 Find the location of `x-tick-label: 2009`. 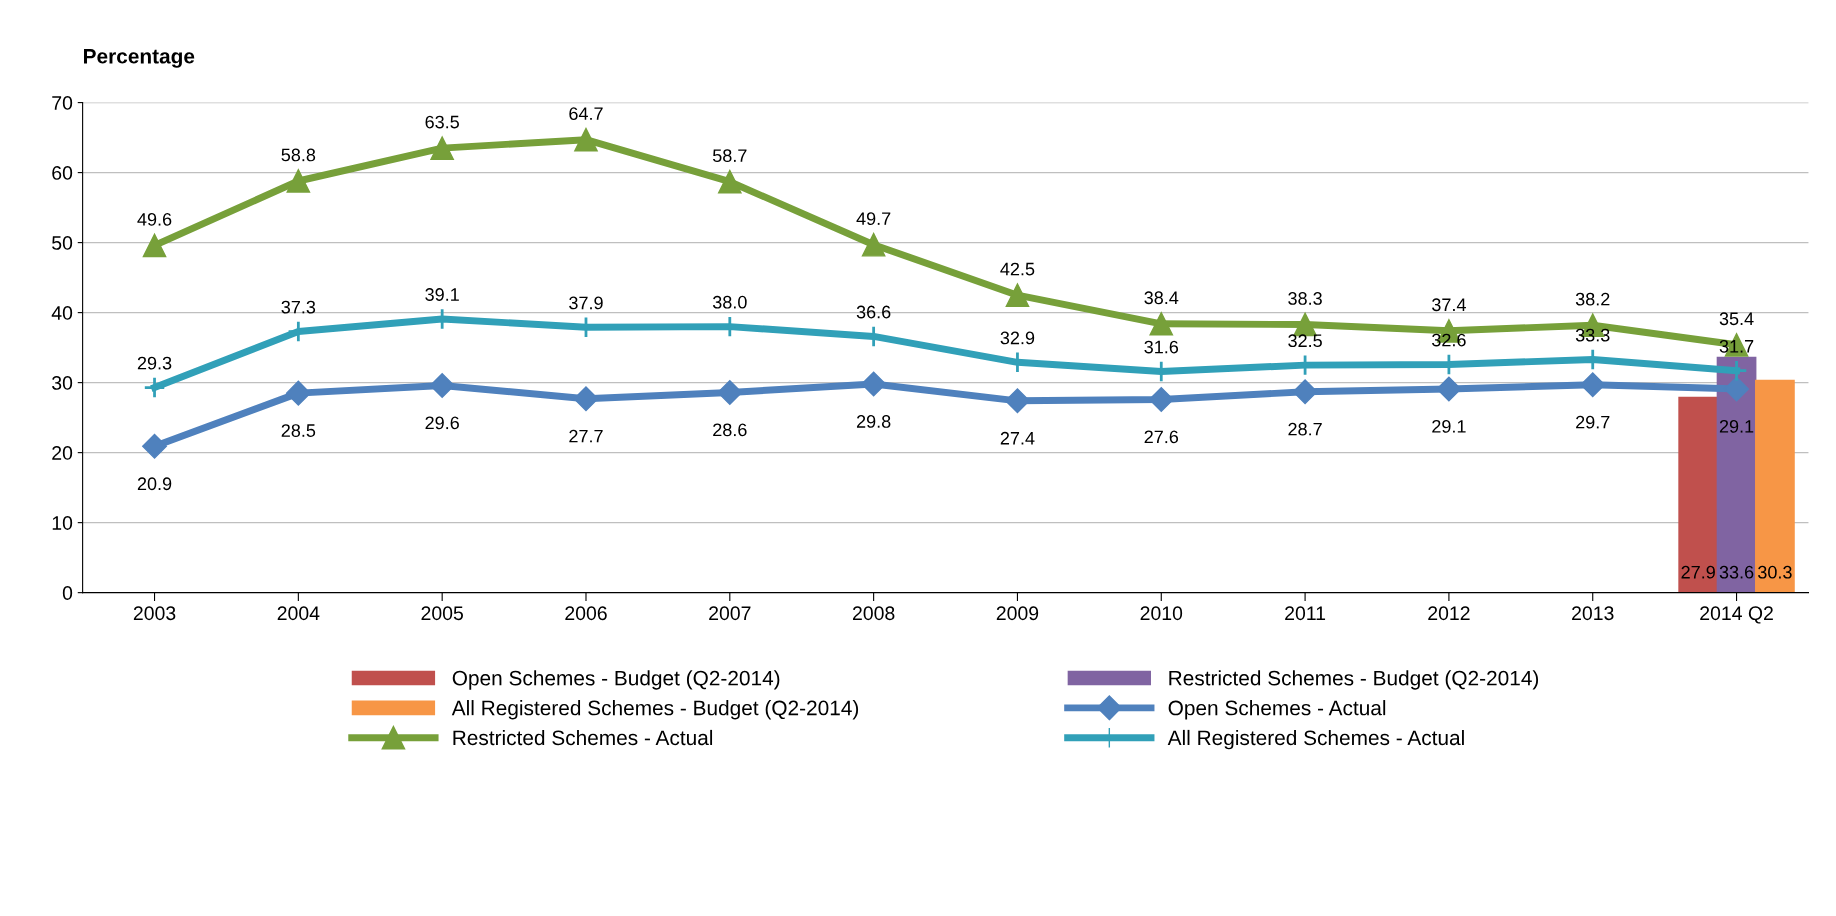

x-tick-label: 2009 is located at coordinates (1017, 613).